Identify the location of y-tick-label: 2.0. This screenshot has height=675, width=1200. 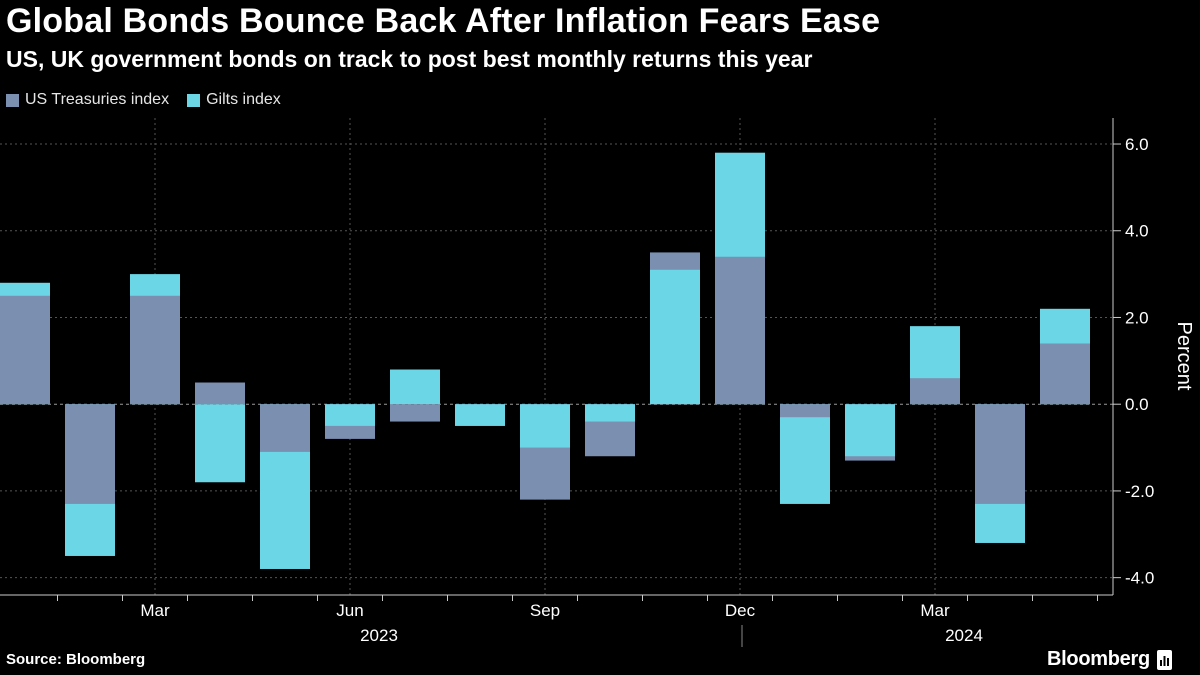
(1137, 317).